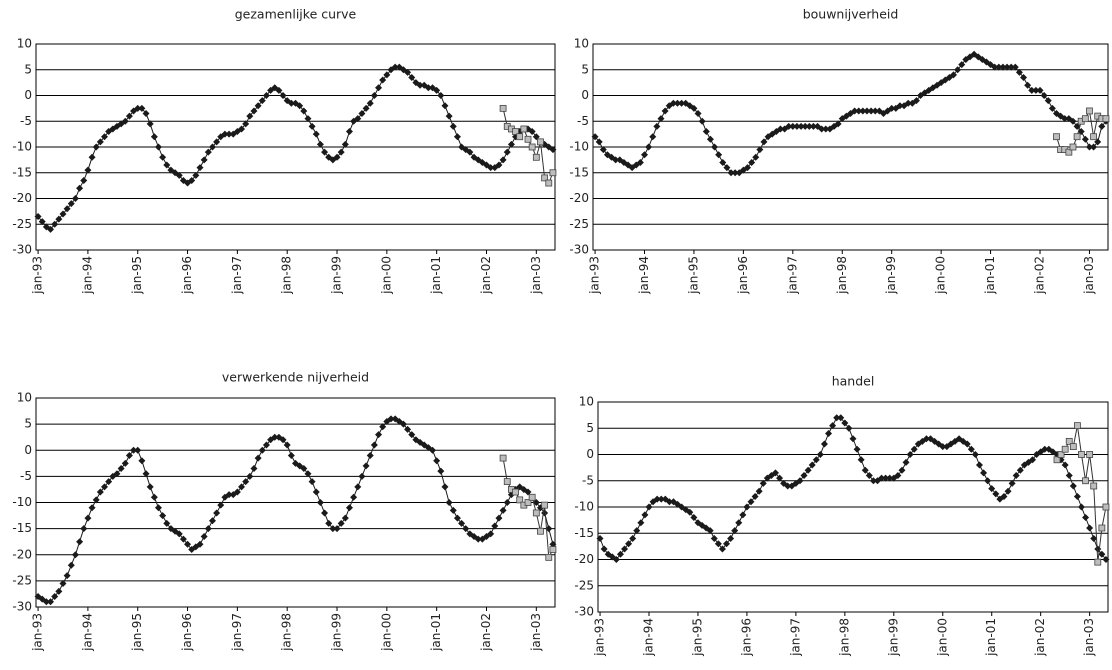 This screenshot has height=670, width=1112. What do you see at coordinates (337, 632) in the screenshot?
I see `x-tick-label: jan-99` at bounding box center [337, 632].